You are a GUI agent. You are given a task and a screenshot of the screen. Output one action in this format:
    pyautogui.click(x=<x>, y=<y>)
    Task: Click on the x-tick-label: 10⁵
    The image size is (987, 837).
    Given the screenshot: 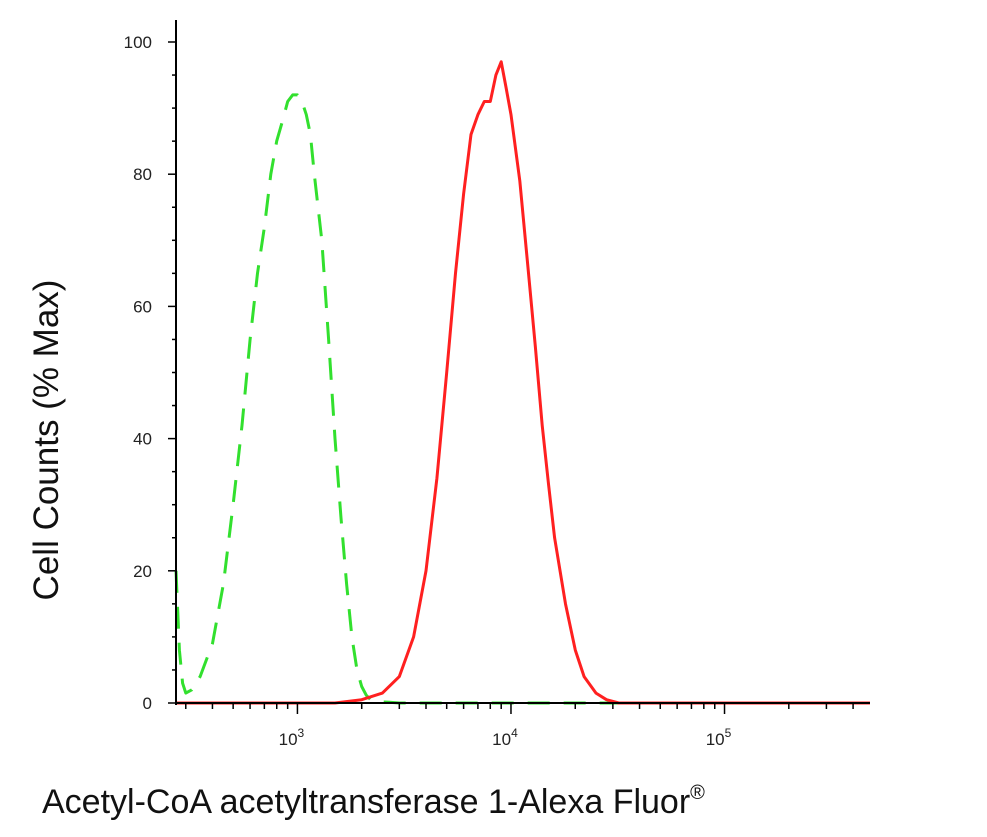 What is the action you would take?
    pyautogui.click(x=719, y=737)
    